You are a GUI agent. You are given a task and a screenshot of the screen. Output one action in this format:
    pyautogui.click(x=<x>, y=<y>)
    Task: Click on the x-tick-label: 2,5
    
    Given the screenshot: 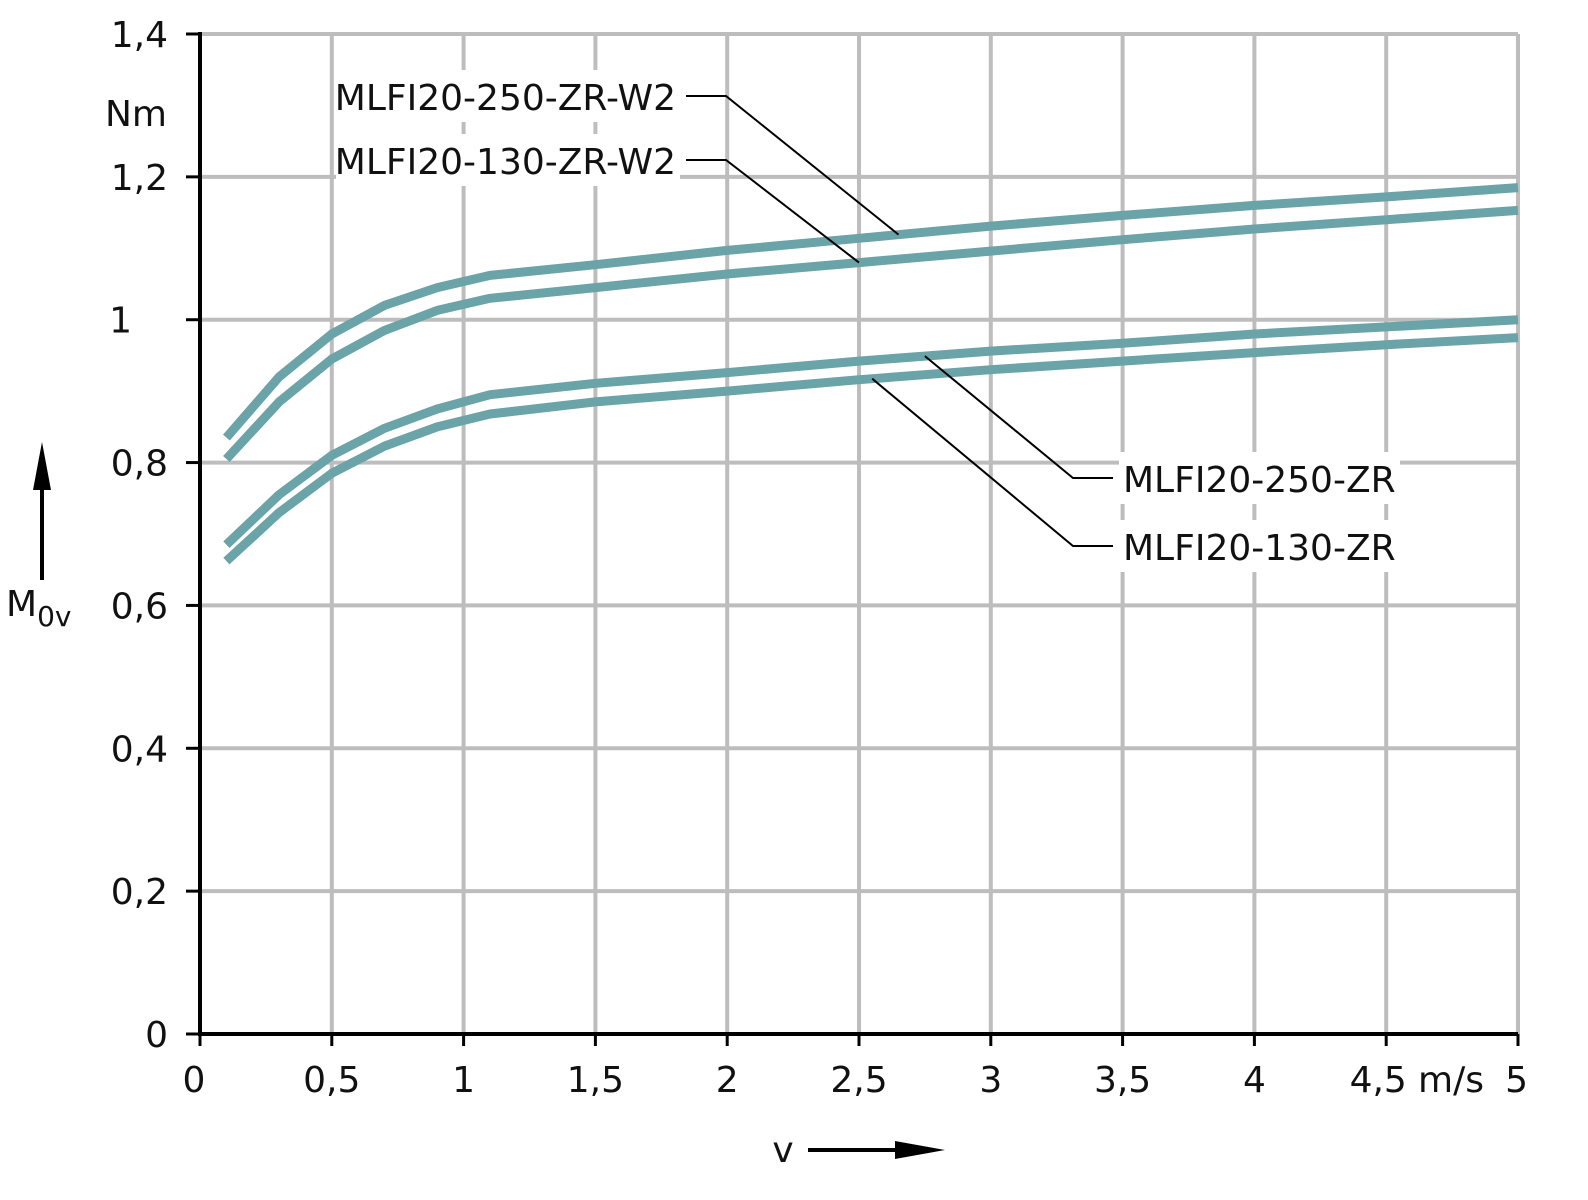 What is the action you would take?
    pyautogui.click(x=858, y=1080)
    